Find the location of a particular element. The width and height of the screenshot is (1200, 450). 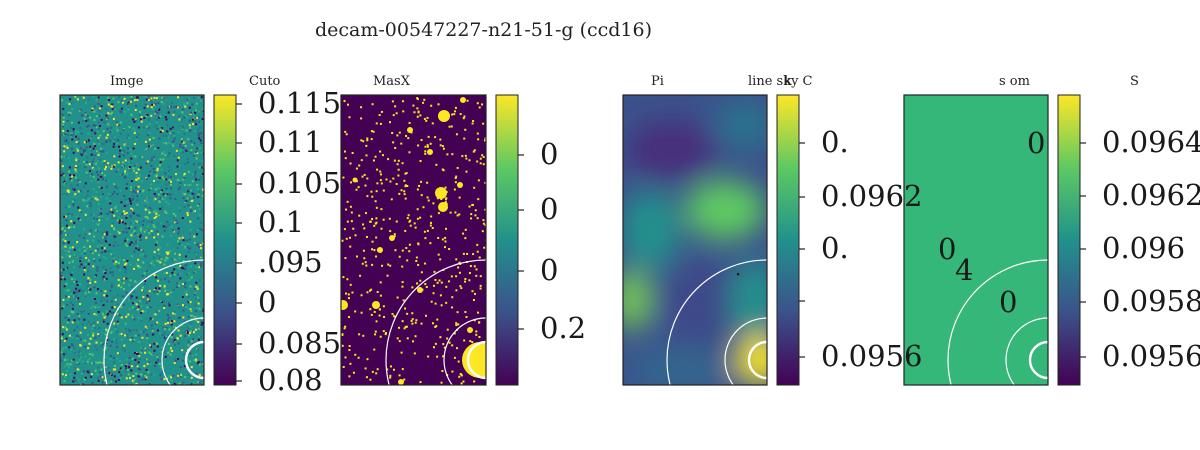

panel4-title: s om is located at coordinates (1014, 81).